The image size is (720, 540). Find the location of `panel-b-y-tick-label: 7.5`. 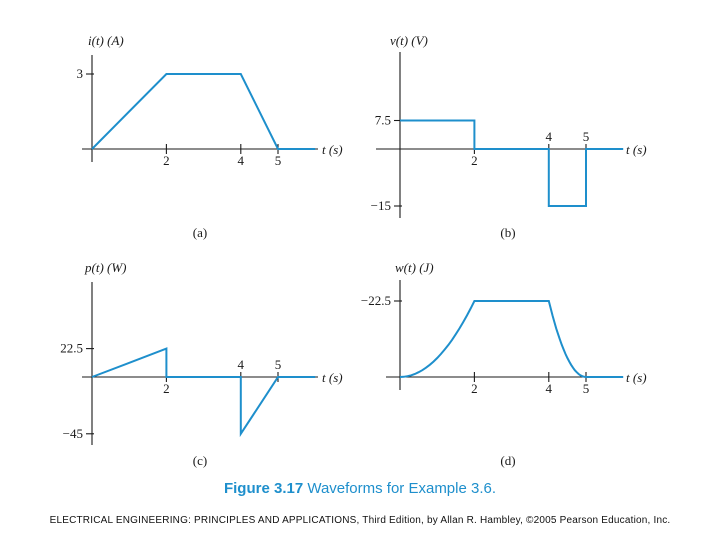

panel-b-y-tick-label: 7.5 is located at coordinates (383, 120).